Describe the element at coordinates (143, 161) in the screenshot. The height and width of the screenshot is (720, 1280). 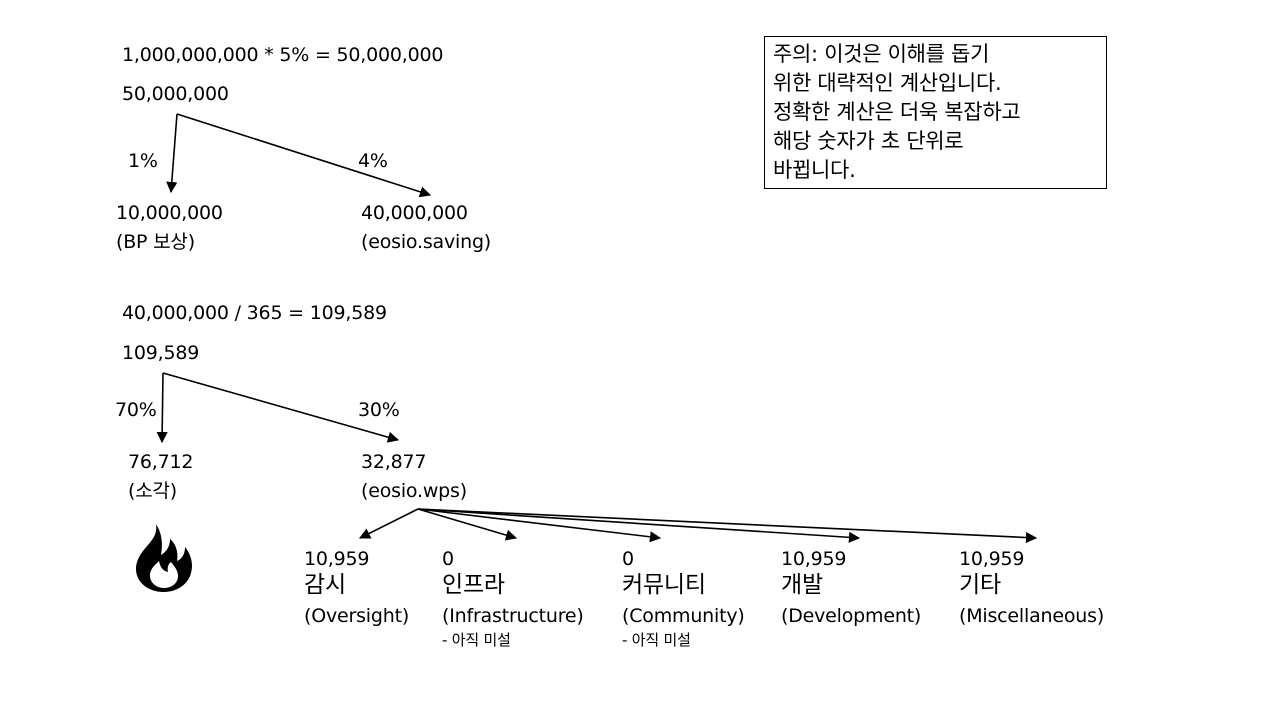
I see `top-left-percent: 1%` at that location.